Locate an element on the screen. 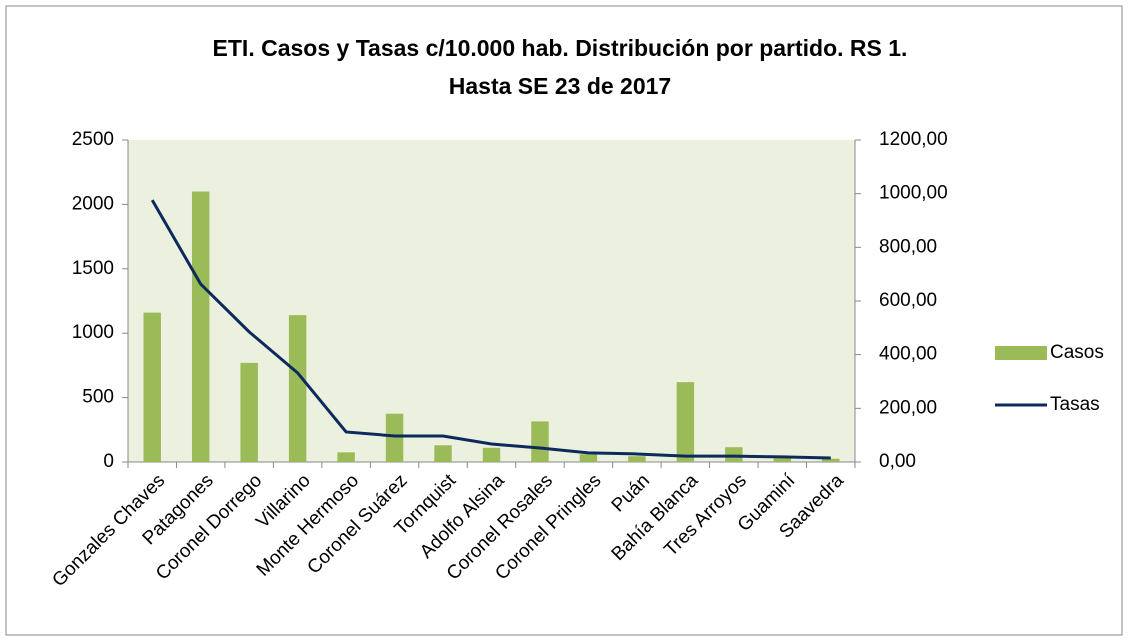 The image size is (1129, 641). legend-swatch is located at coordinates (1021, 353).